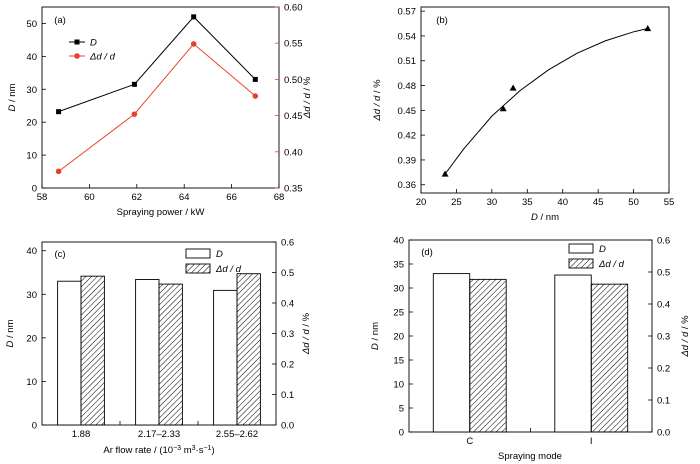 This screenshot has width=700, height=464. What do you see at coordinates (407, 111) in the screenshot?
I see `y-tick-label: 0.45` at bounding box center [407, 111].